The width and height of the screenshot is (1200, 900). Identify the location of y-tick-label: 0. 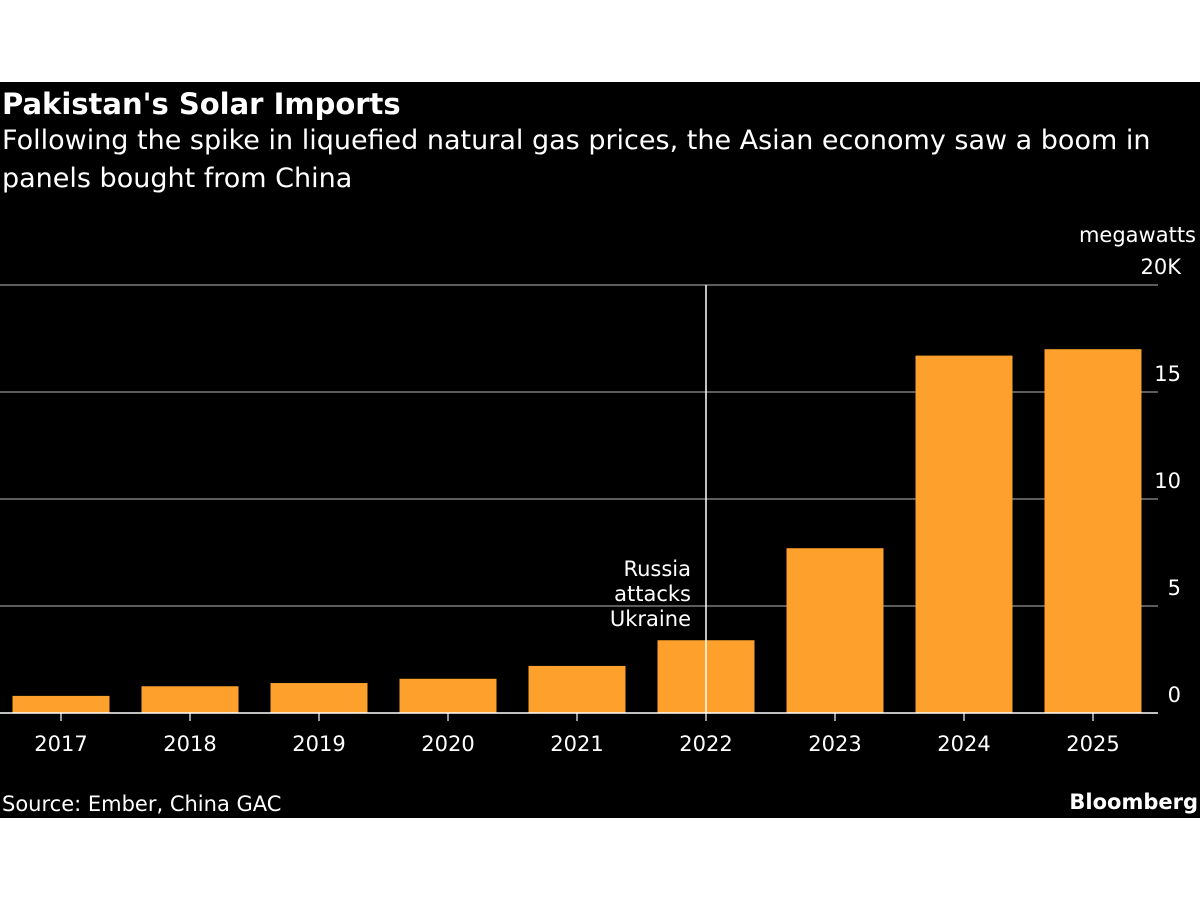
(1174, 695).